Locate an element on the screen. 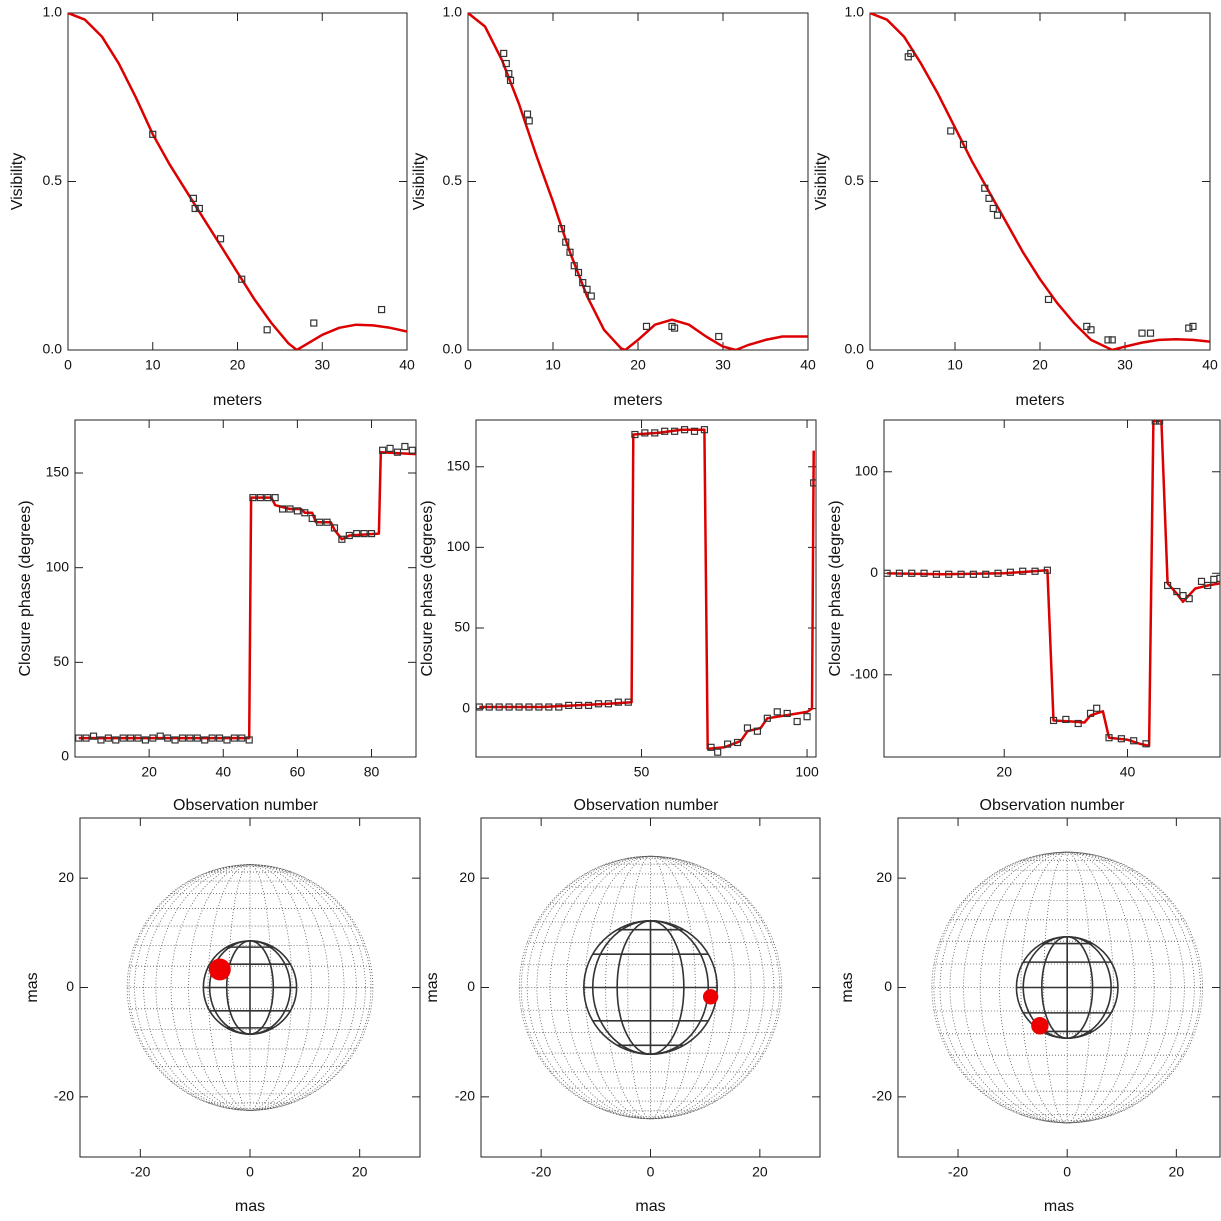 The width and height of the screenshot is (1221, 1221). panel: -20 0 20 -20 0 20 mas mas is located at coordinates (1030, 1016).